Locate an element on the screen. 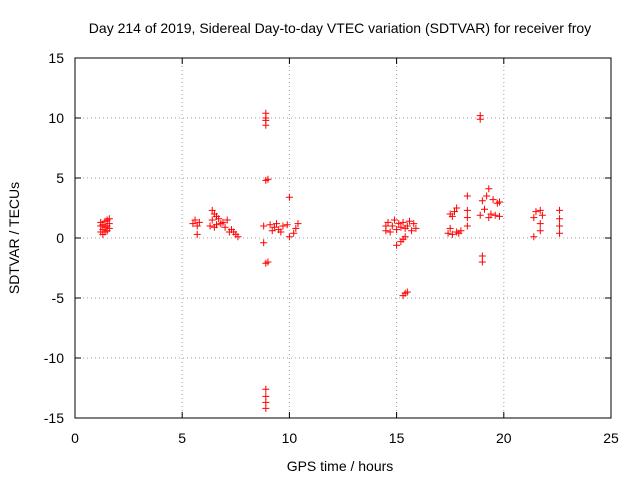 The width and height of the screenshot is (640, 480). x-tick-label: 10 is located at coordinates (290, 438).